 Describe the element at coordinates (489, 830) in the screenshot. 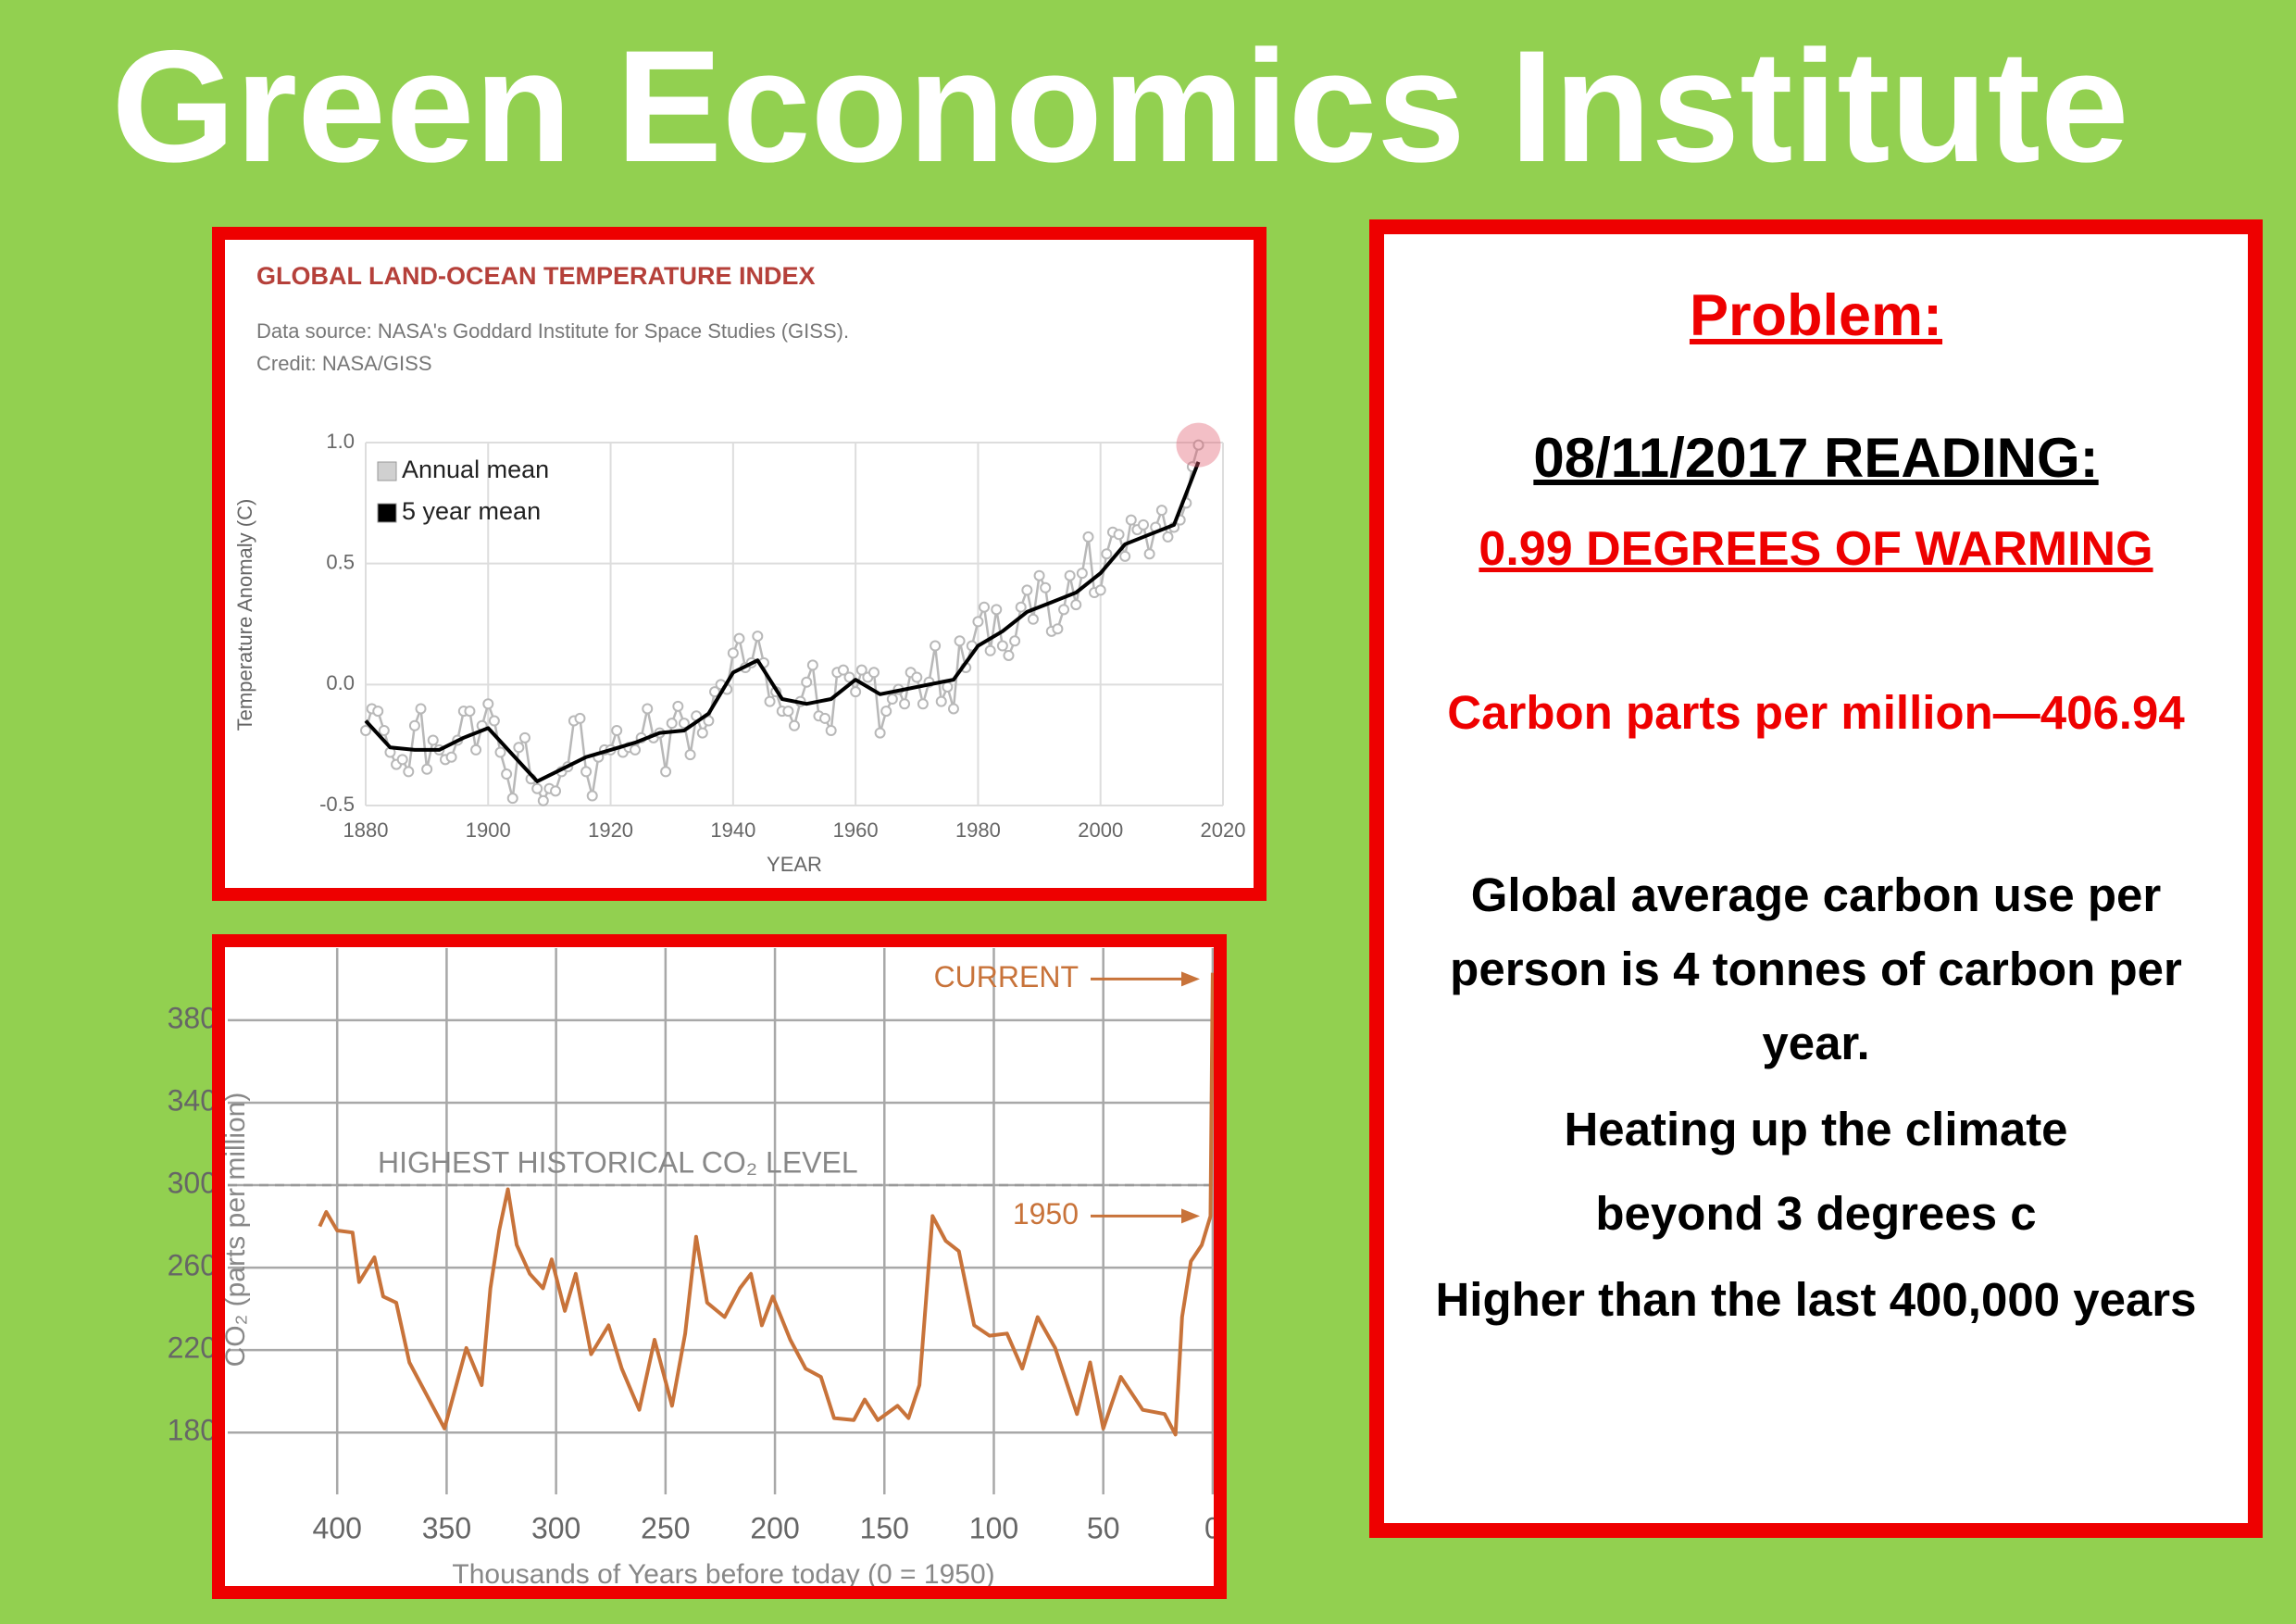

I see `x-tick-label: 1900` at that location.